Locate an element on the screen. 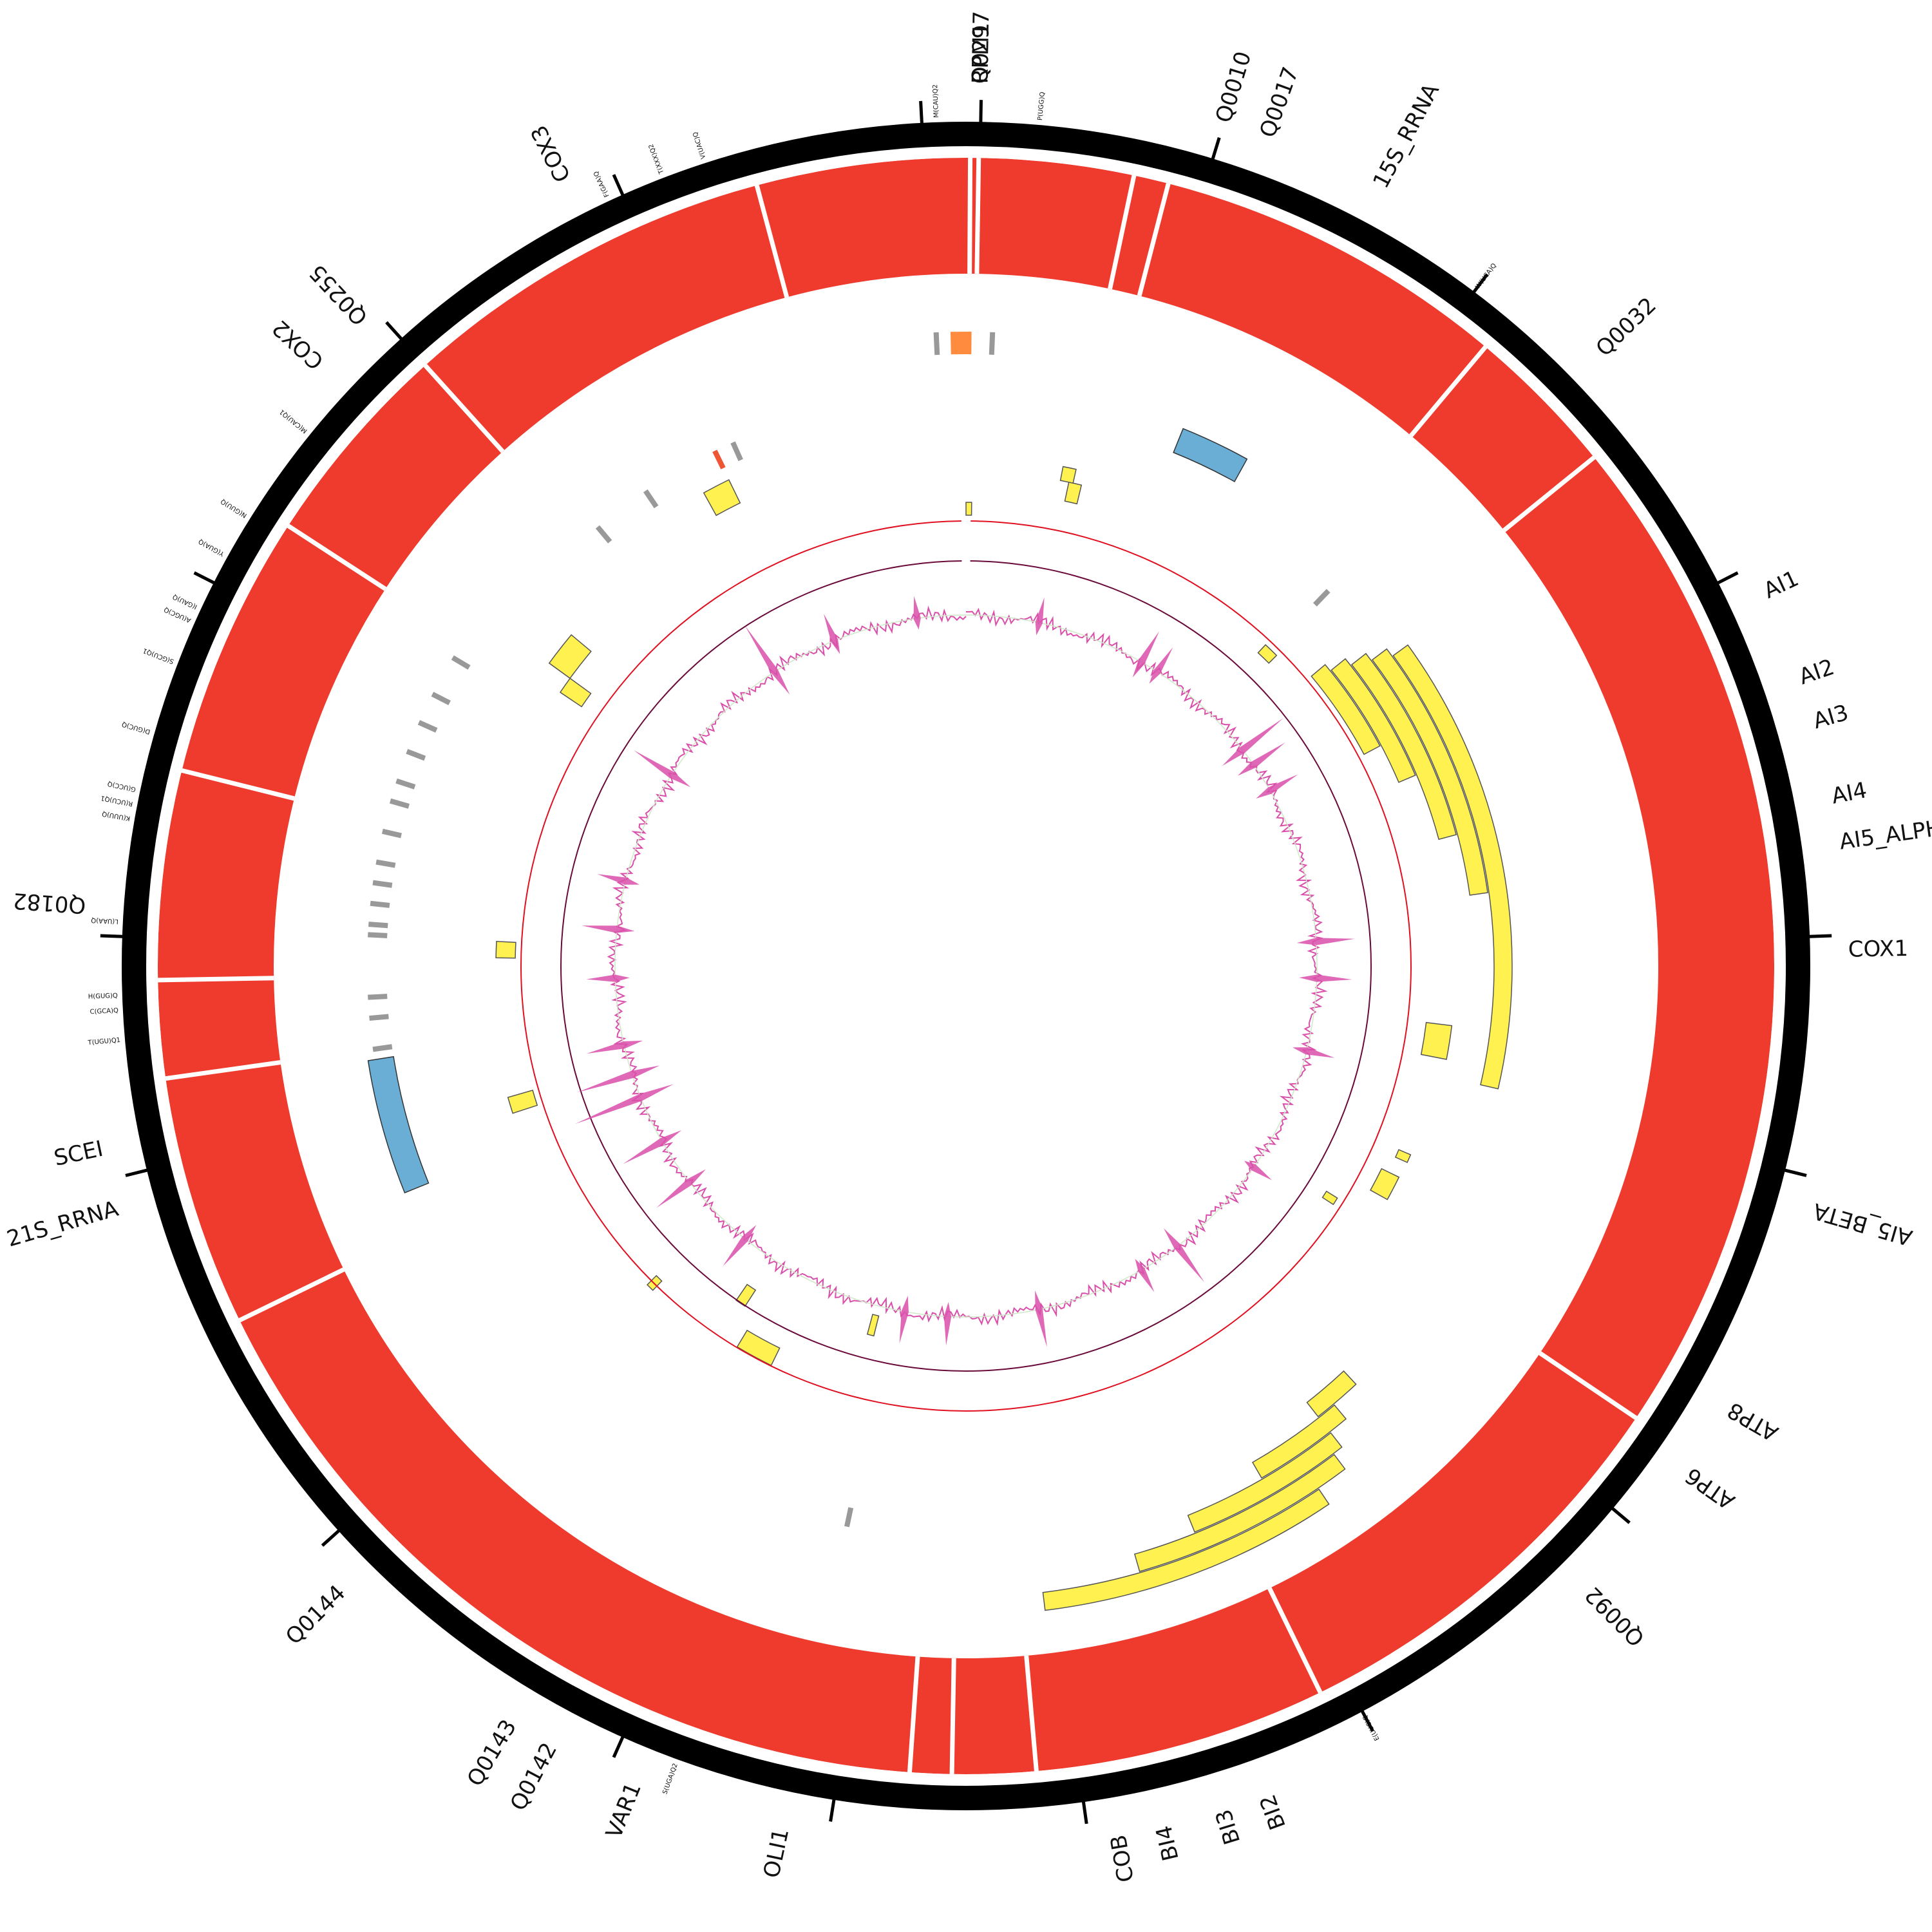 This screenshot has height=1932, width=1932. gene-label: 21S_RRNA is located at coordinates (62, 1224).